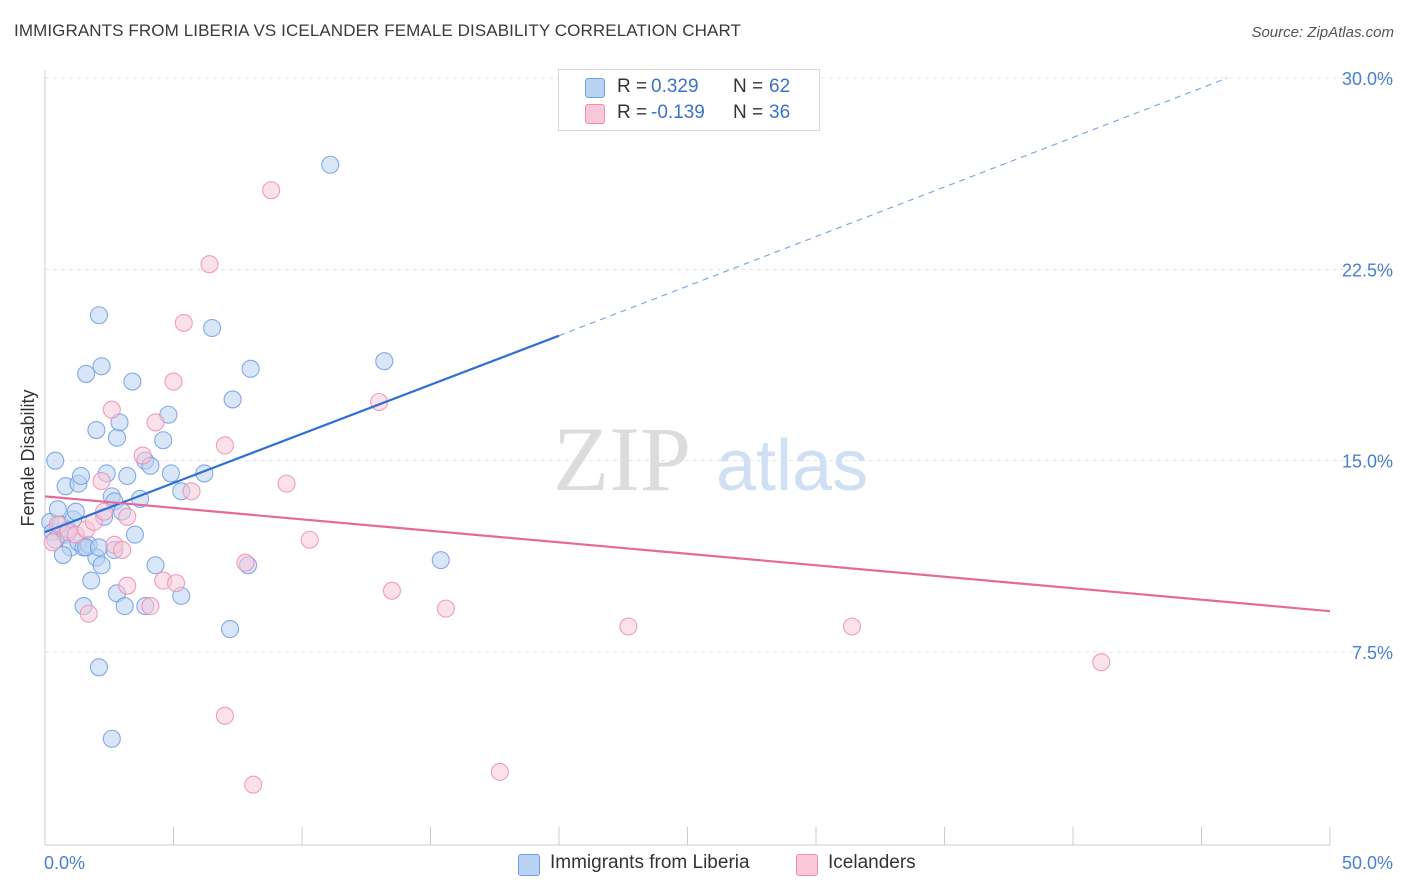  What do you see at coordinates (780, 112) in the screenshot?
I see `legend-n-value: 36` at bounding box center [780, 112].